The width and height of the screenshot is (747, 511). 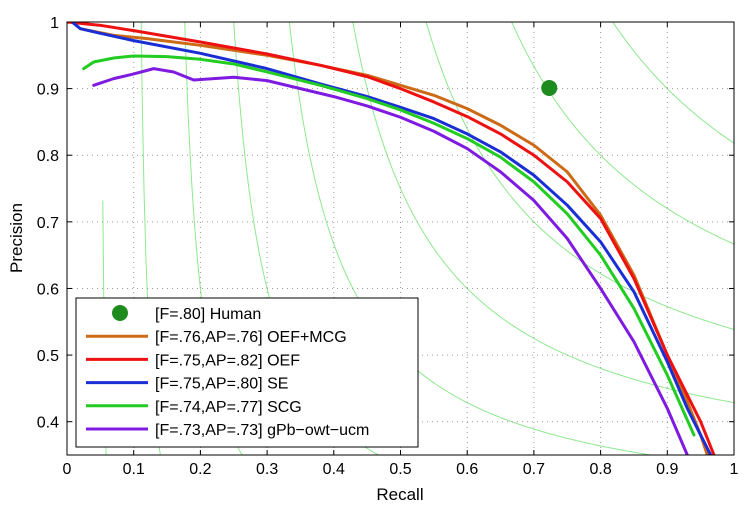 What do you see at coordinates (48, 156) in the screenshot?
I see `y-tick-label-4: 0.8` at bounding box center [48, 156].